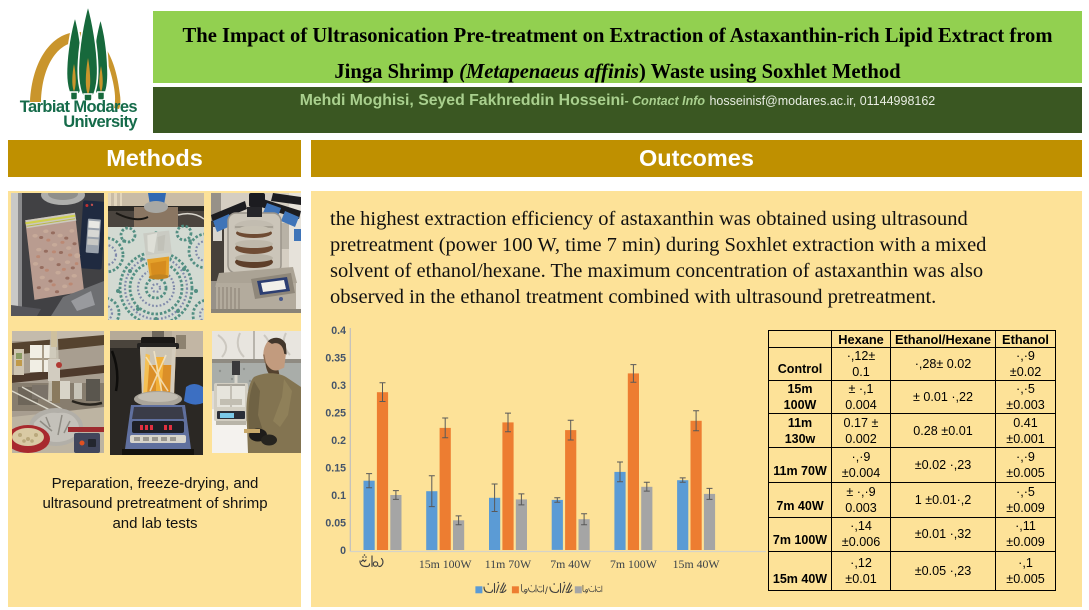 The image size is (1089, 610). Describe the element at coordinates (343, 551) in the screenshot. I see `svg-text: 0` at that location.